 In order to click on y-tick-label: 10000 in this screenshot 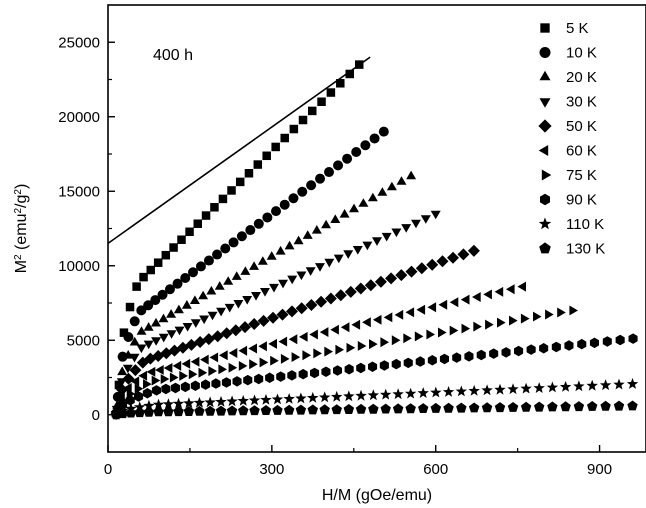, I will do `click(79, 266)`.